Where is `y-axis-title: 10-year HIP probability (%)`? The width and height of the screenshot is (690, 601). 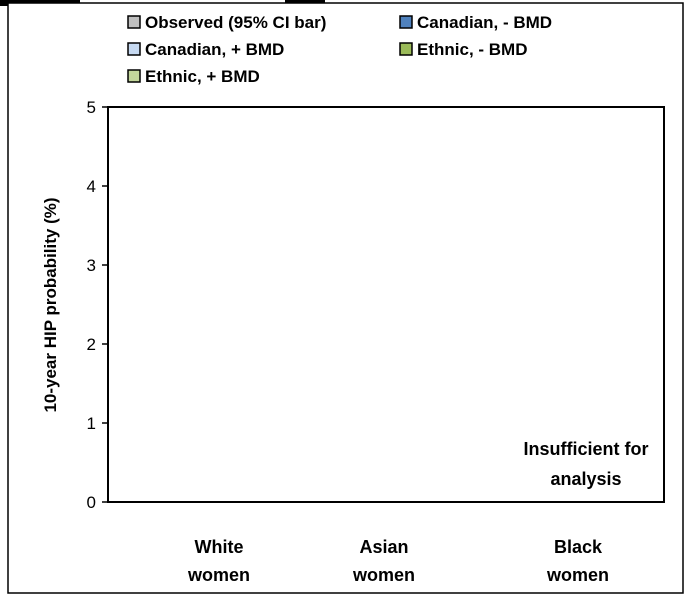 y-axis-title: 10-year HIP probability (%) is located at coordinates (50, 304).